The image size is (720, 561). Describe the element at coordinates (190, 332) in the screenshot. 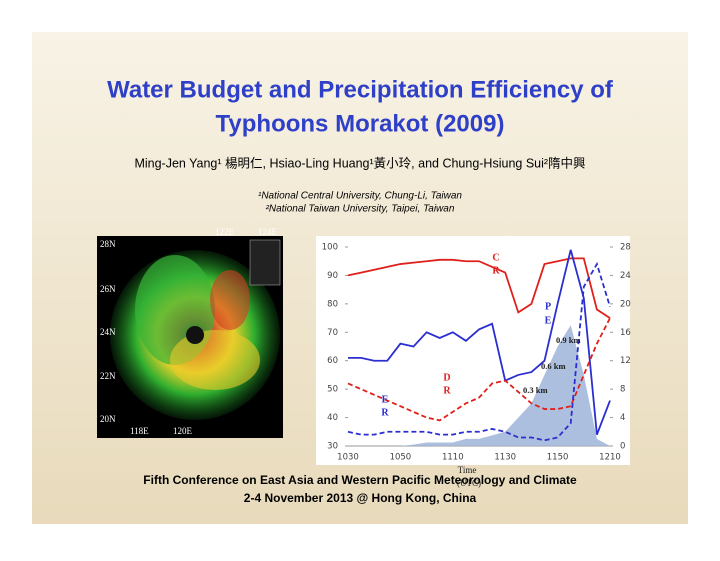

I see `radar-image: 122E 124E 28N 26N 24N 22N 20N 118E 120E` at that location.